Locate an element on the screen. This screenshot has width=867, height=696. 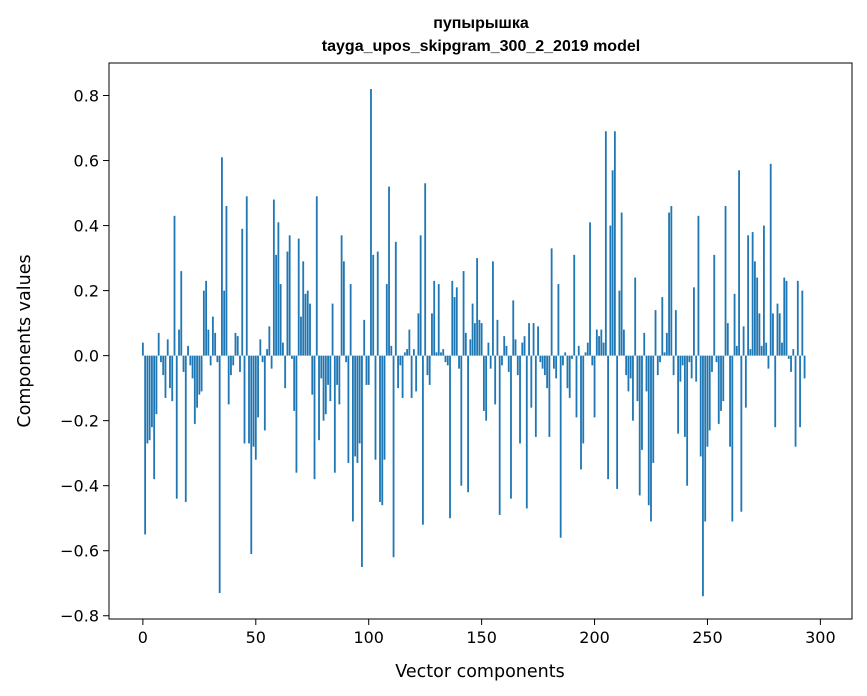
x-tick-label: 50 is located at coordinates (256, 637).